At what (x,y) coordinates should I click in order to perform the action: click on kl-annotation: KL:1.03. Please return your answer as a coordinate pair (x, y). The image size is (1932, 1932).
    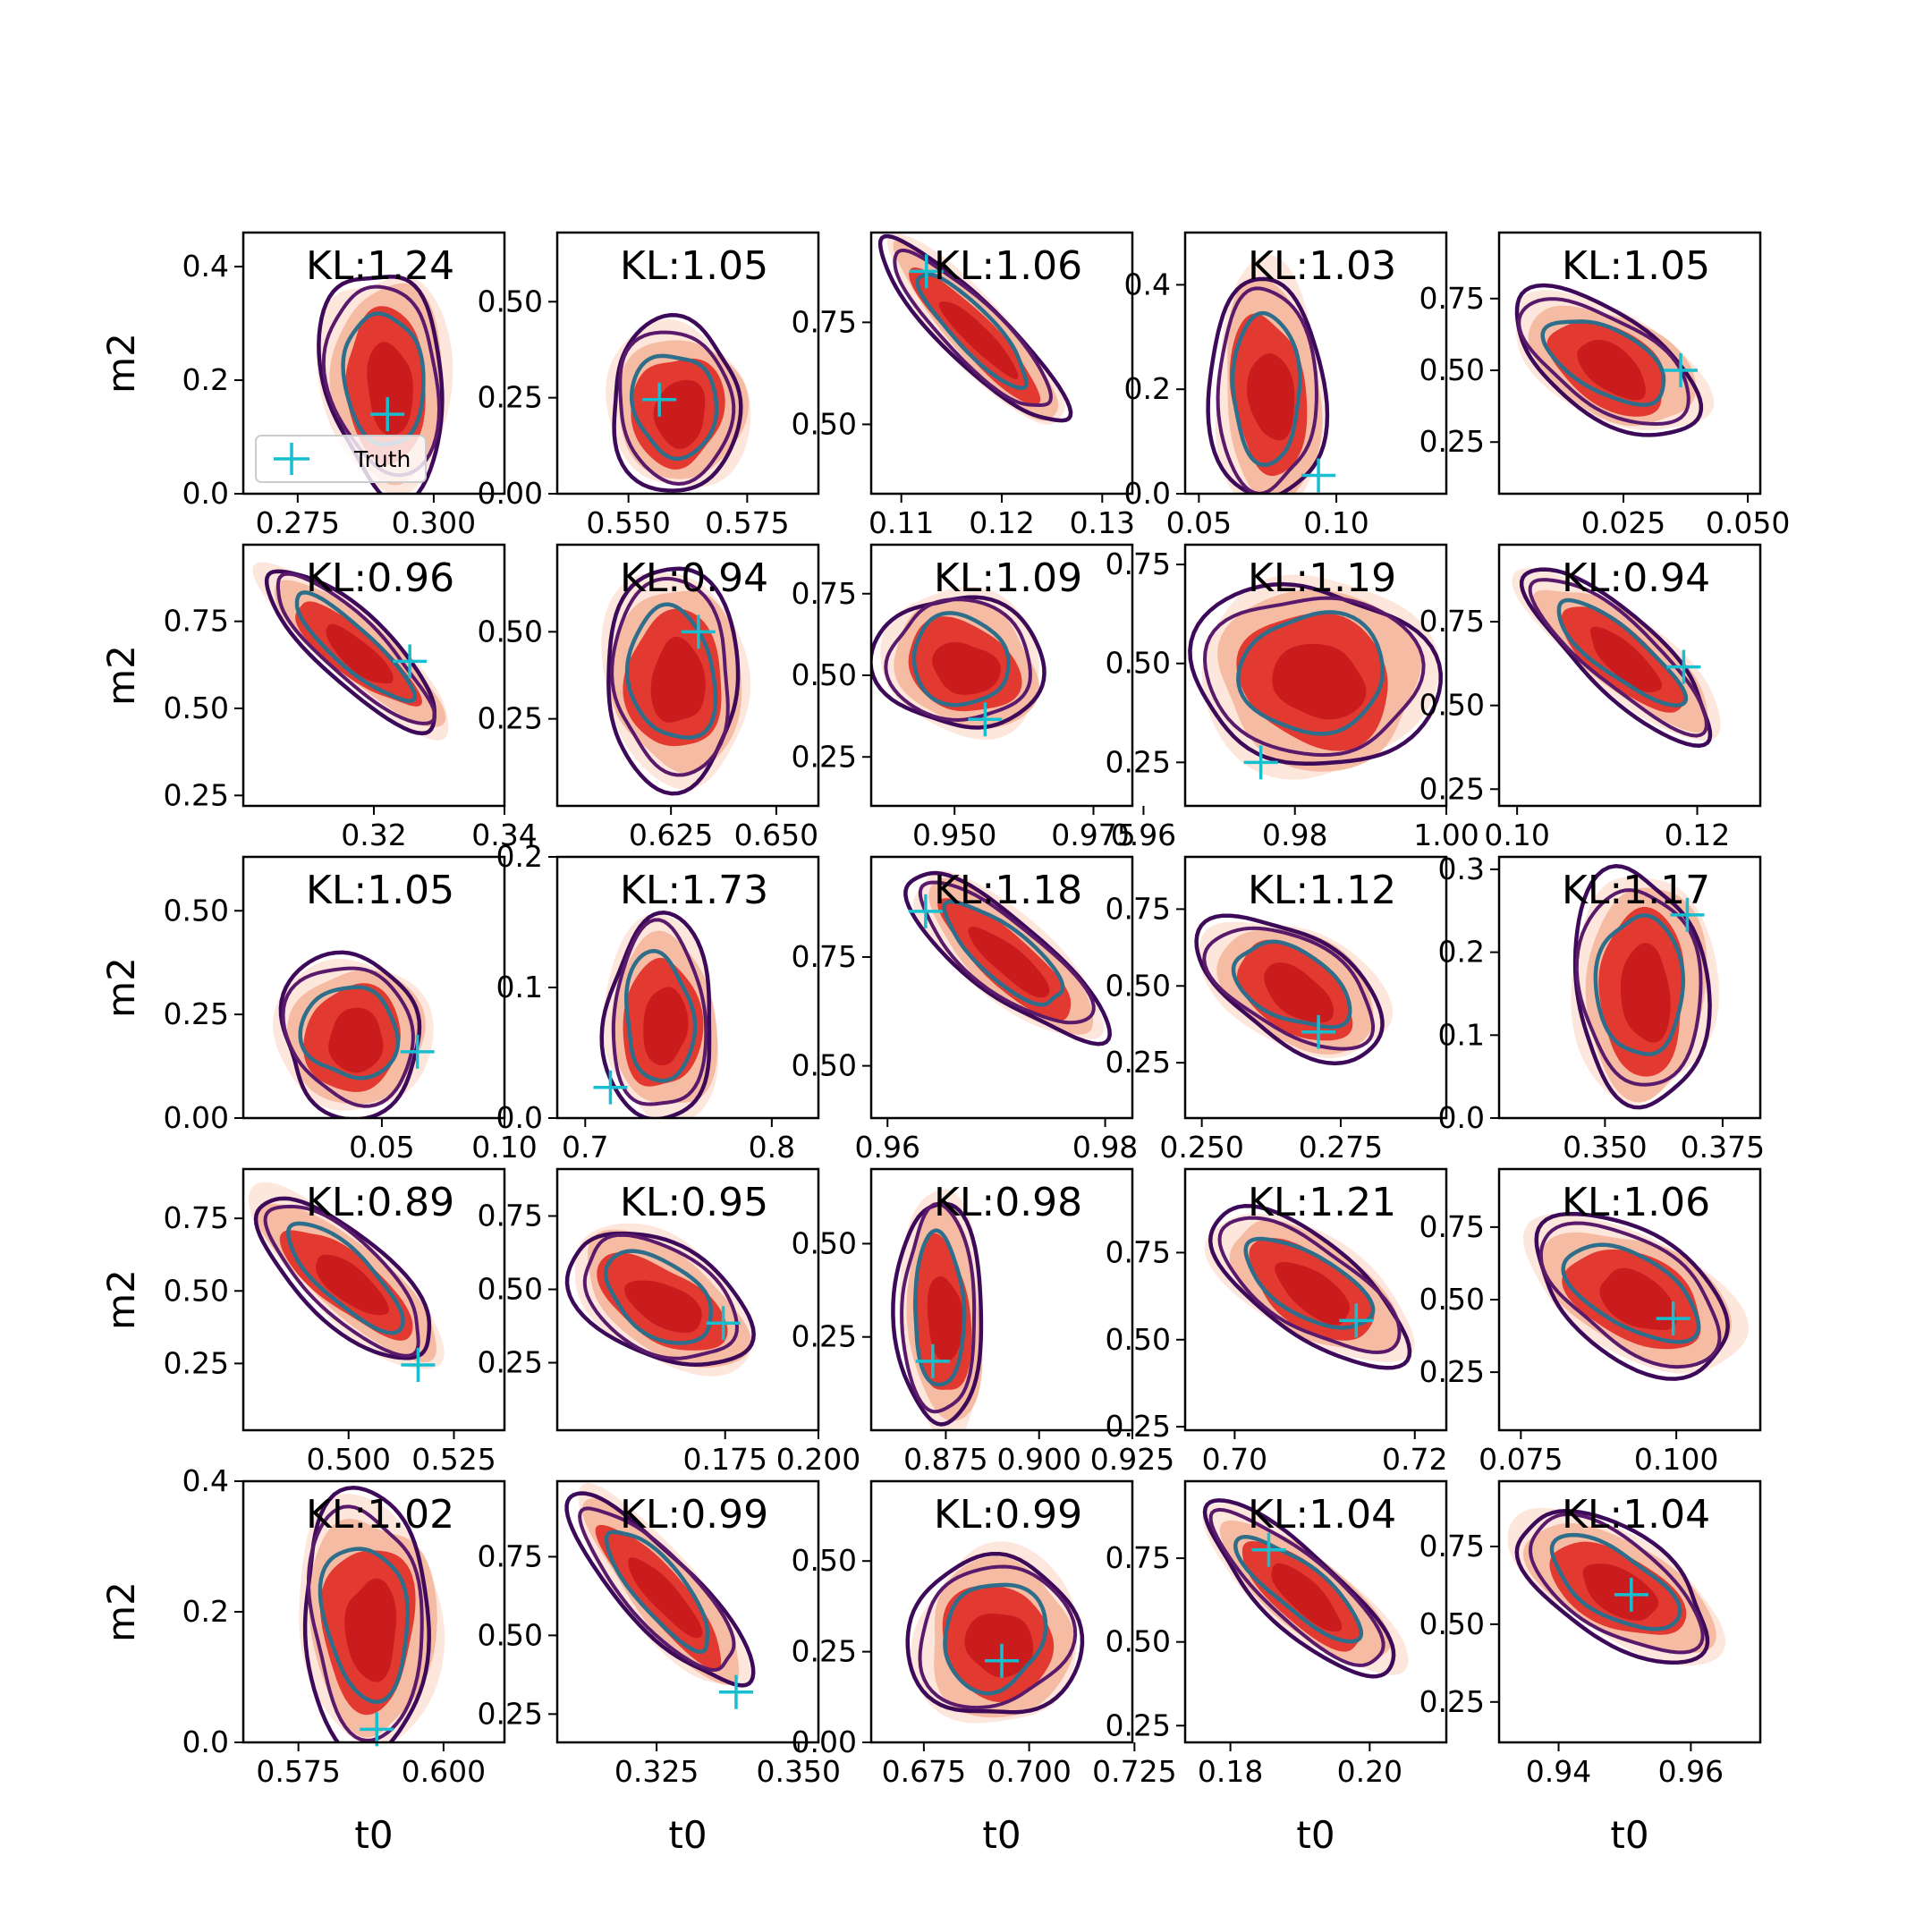
    Looking at the image, I should click on (1322, 266).